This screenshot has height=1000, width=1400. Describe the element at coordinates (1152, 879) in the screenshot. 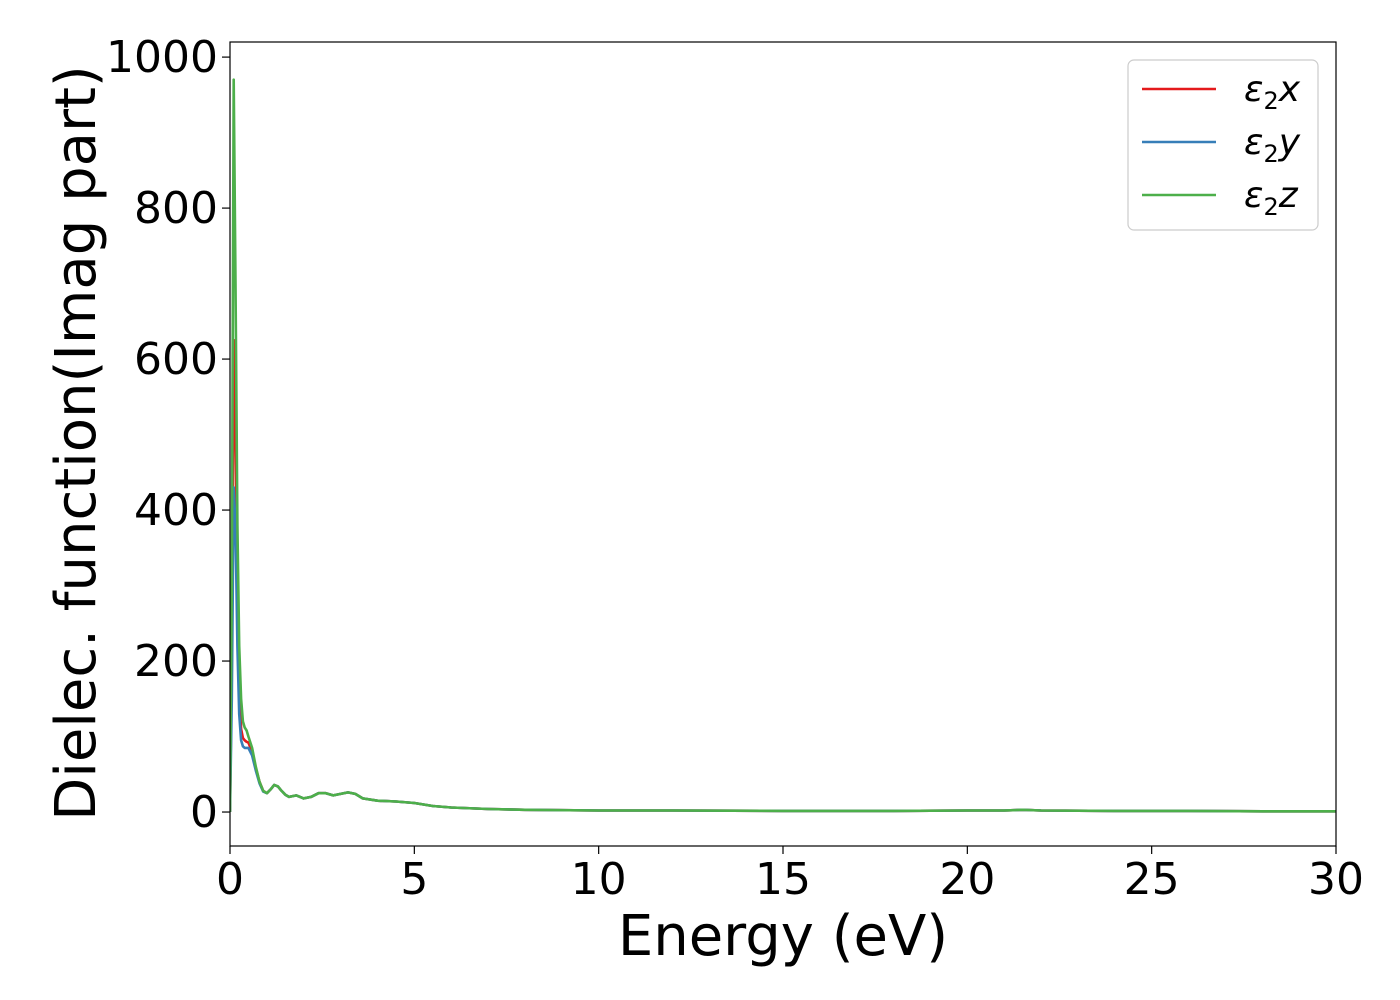

I see `x-tick-label: 25` at that location.